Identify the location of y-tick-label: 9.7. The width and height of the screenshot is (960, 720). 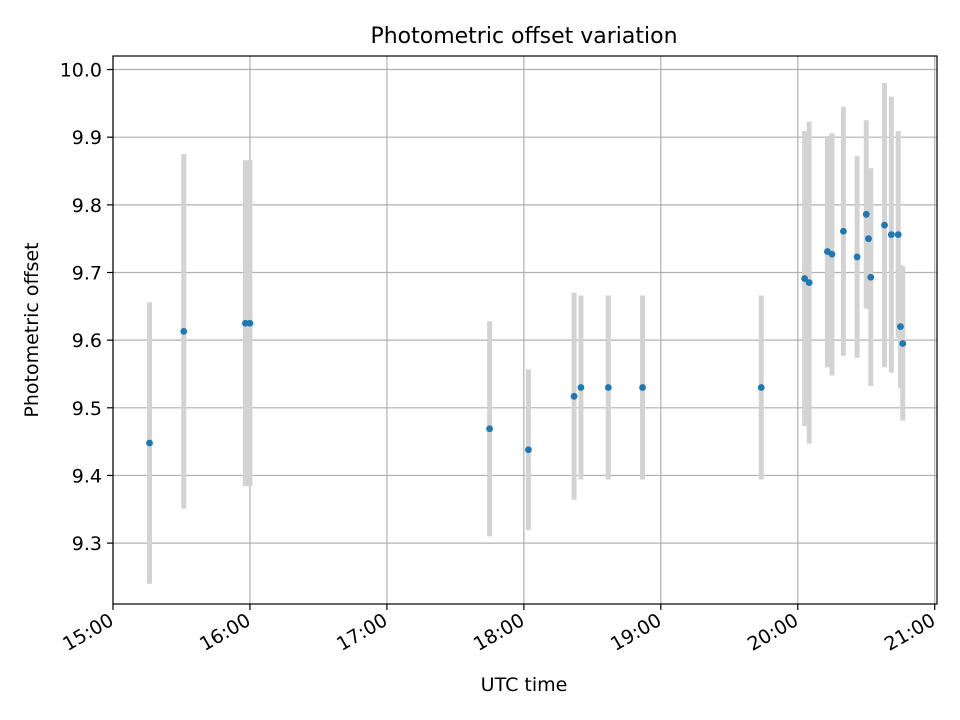
(87, 273).